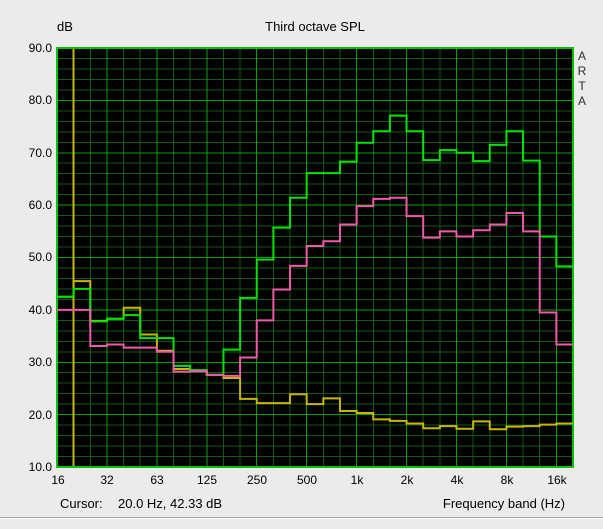 This screenshot has height=529, width=603. I want to click on x-axis-tick: 8k, so click(507, 480).